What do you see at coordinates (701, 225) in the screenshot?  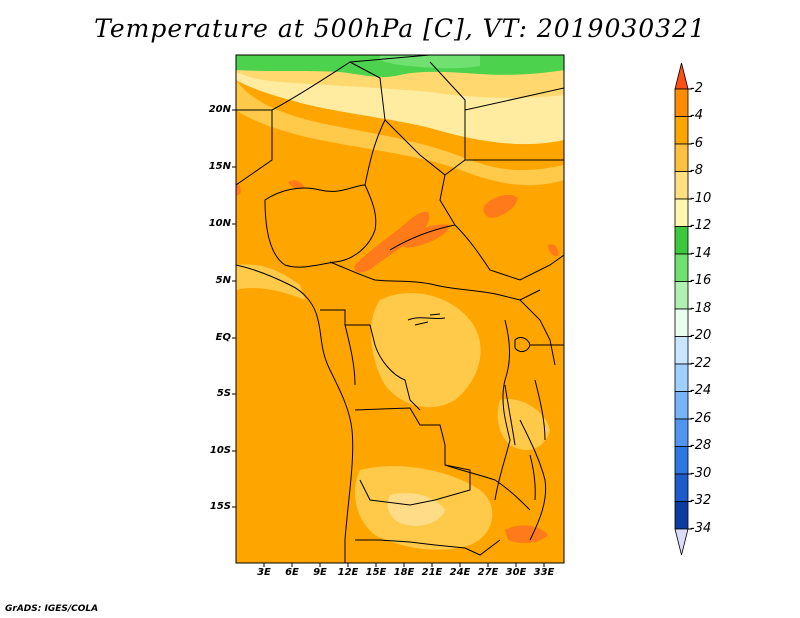 I see `colorbar-label: -12` at bounding box center [701, 225].